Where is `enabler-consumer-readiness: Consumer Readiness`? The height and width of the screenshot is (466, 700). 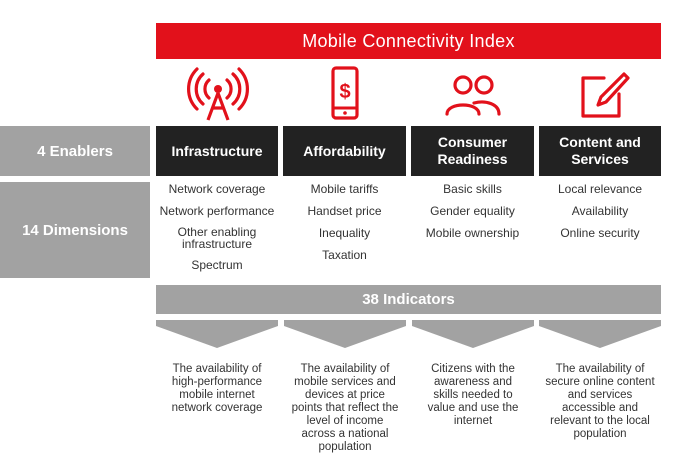 enabler-consumer-readiness: Consumer Readiness is located at coordinates (472, 151).